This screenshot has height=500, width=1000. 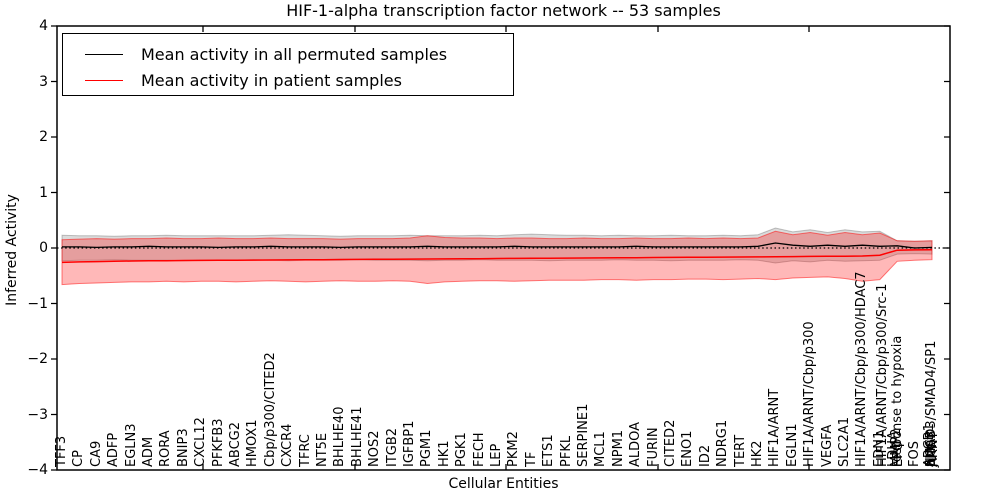 I want to click on x-tick-label: FOS, so click(x=914, y=454).